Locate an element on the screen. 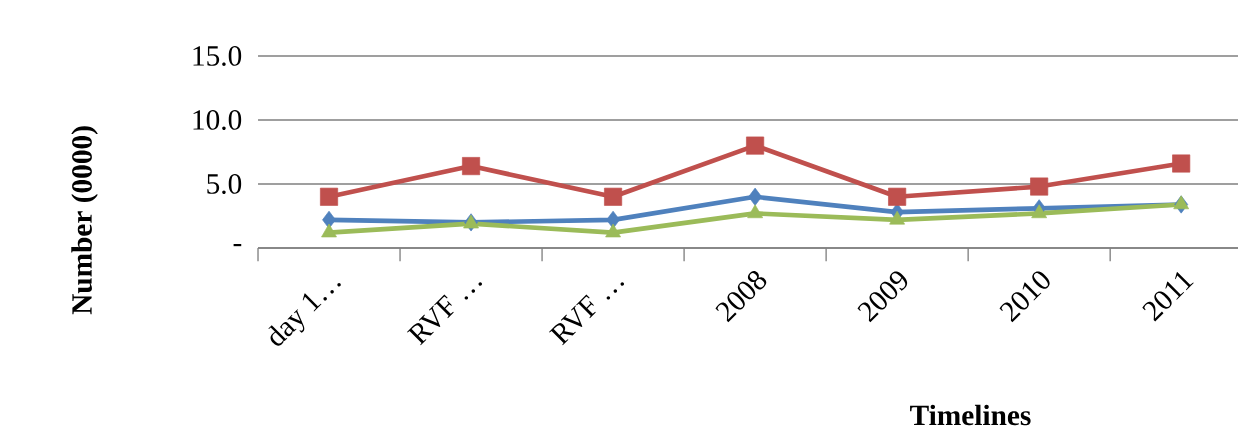 Image resolution: width=1241 pixels, height=435 pixels. y-tick-label: 5.0 is located at coordinates (224, 184).